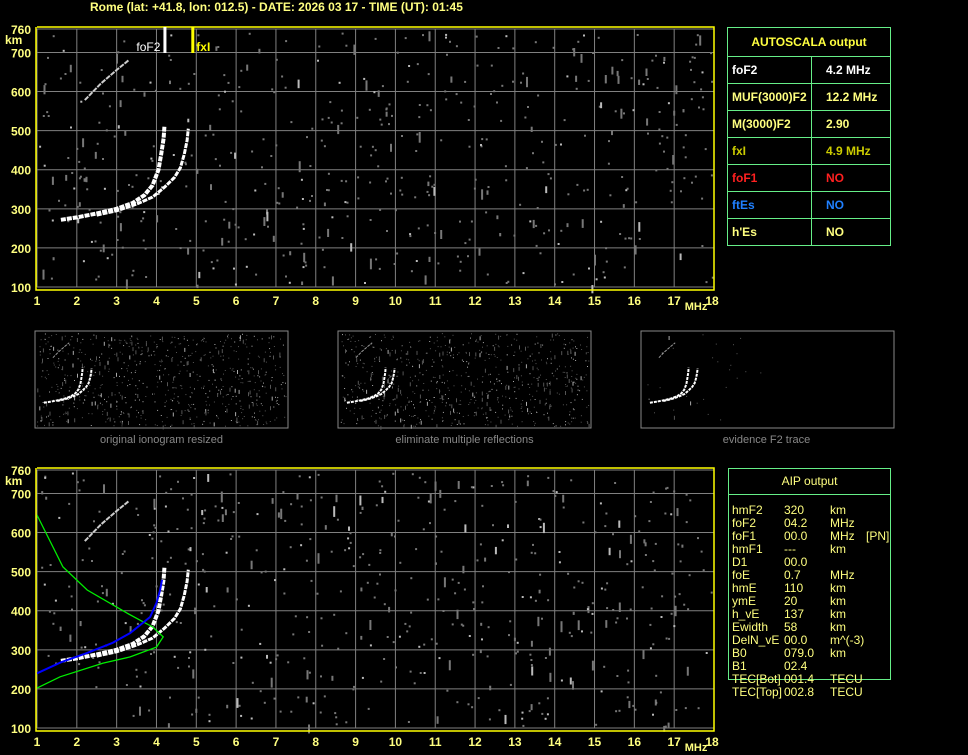  I want to click on aip-row: ymE 20 km, so click(812, 601).